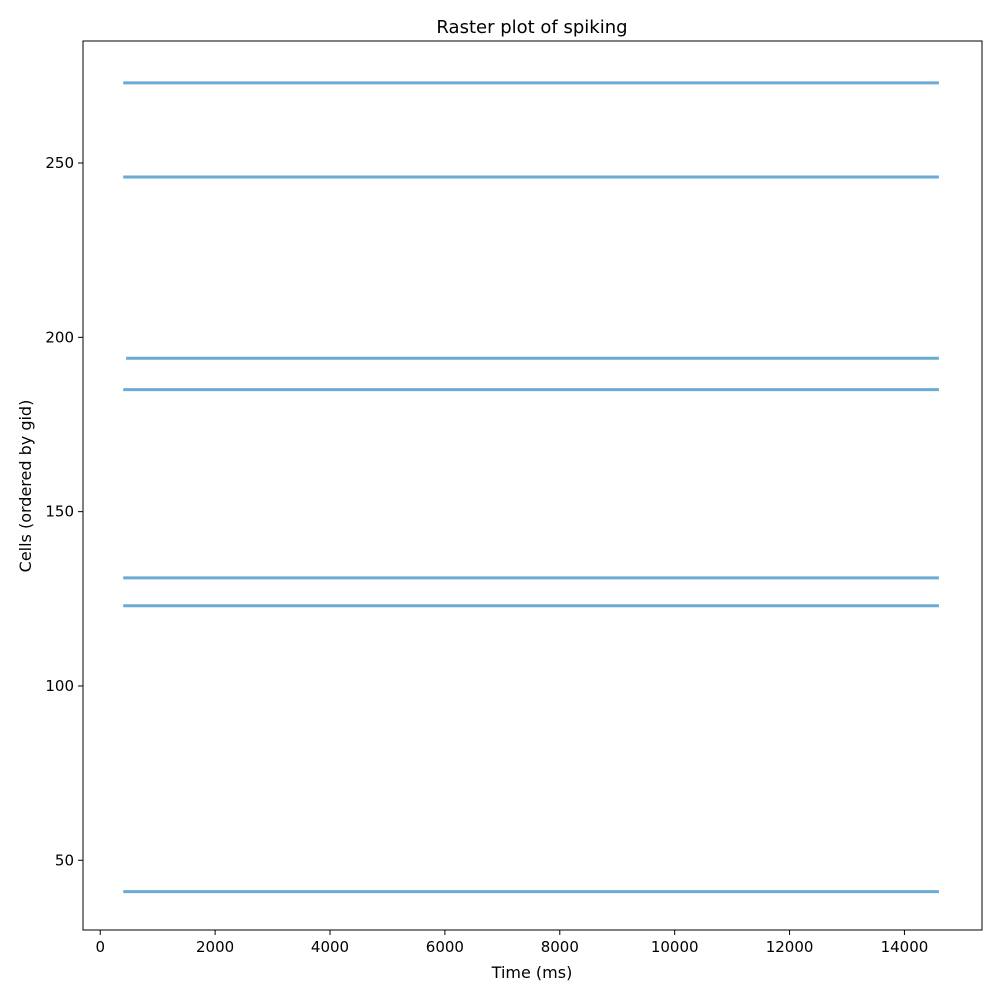 Image resolution: width=1000 pixels, height=1000 pixels. Describe the element at coordinates (560, 947) in the screenshot. I see `x-tick-label: 8000` at that location.